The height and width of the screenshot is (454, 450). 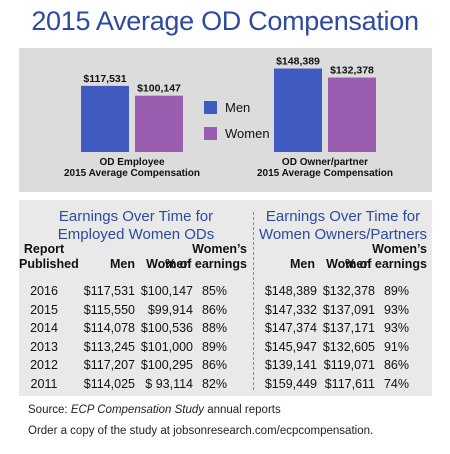 What do you see at coordinates (132, 173) in the screenshot?
I see `category-label-1-line-2: 2015 Average Compensation` at bounding box center [132, 173].